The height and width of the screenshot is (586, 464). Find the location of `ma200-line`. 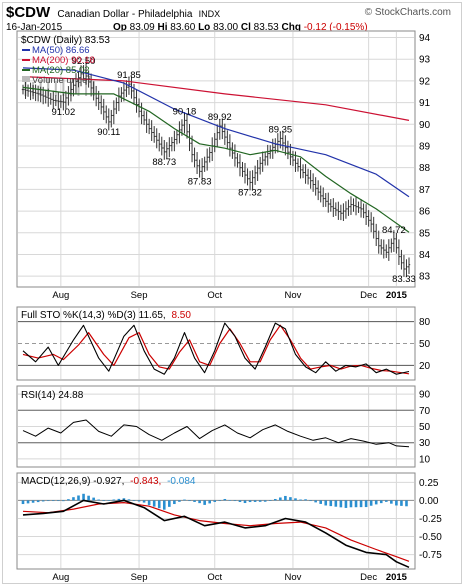

ma200-line is located at coordinates (216, 98).